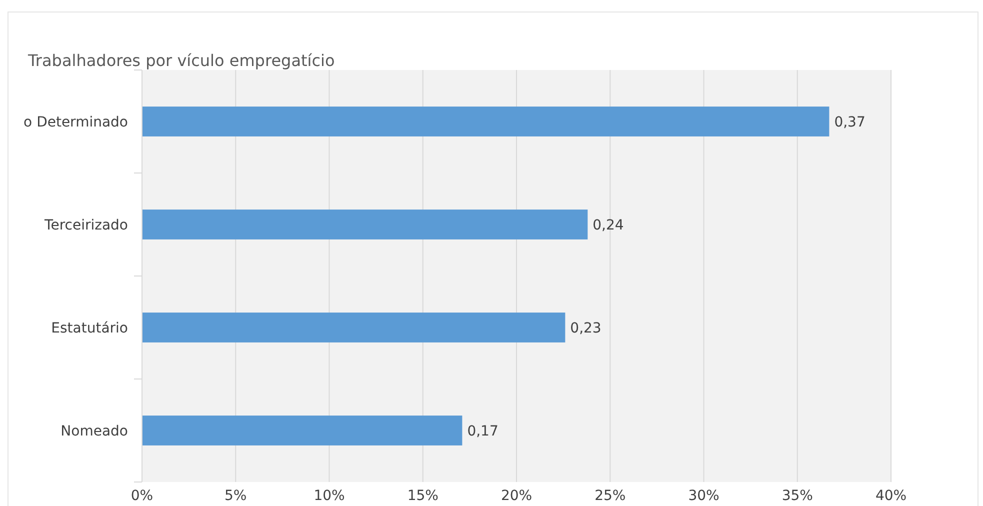 The width and height of the screenshot is (983, 506). Describe the element at coordinates (329, 496) in the screenshot. I see `x-tick-label: 10%` at that location.